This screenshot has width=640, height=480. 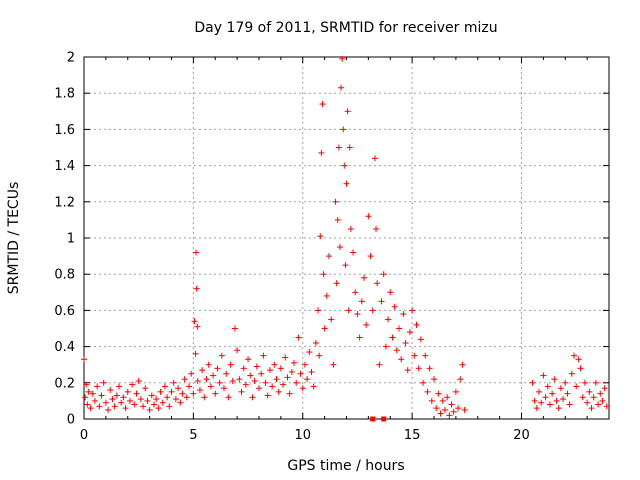 I want to click on x-tick-label: 10, so click(x=302, y=435).